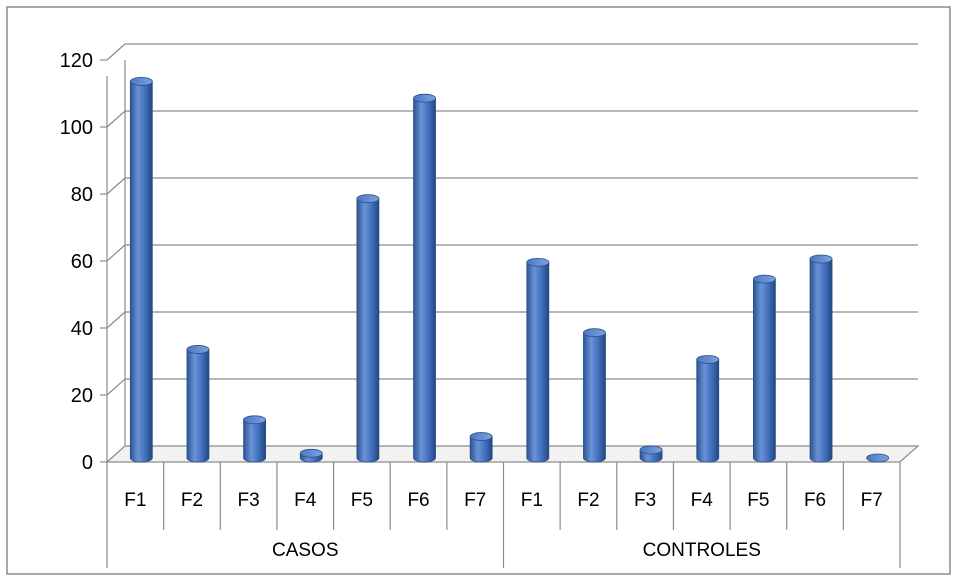  I want to click on y-tick-label: 60, so click(82, 262).